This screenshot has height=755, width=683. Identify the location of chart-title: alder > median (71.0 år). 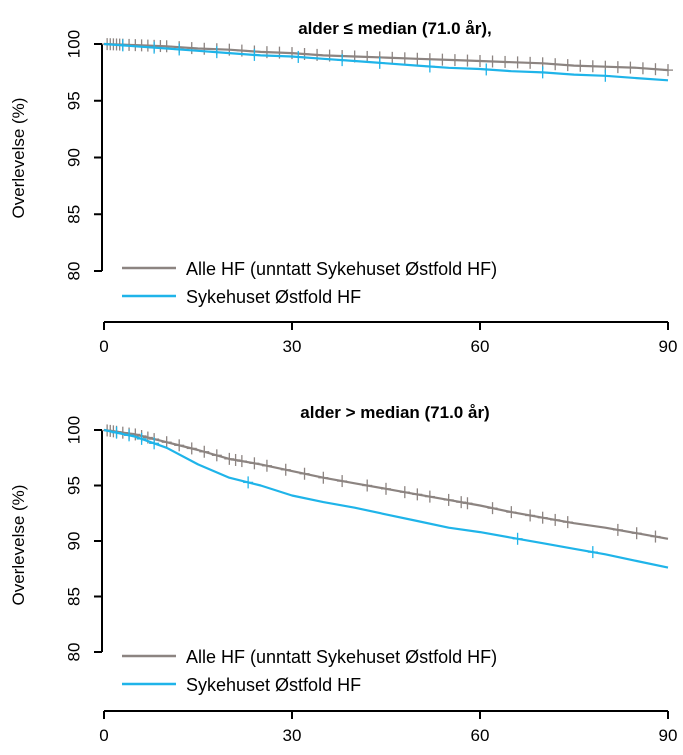
(394, 412).